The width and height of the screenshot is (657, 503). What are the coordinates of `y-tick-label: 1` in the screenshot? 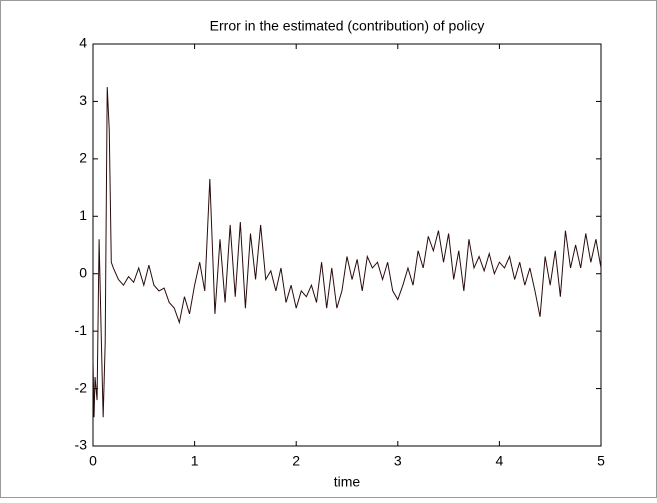 It's located at (83, 215).